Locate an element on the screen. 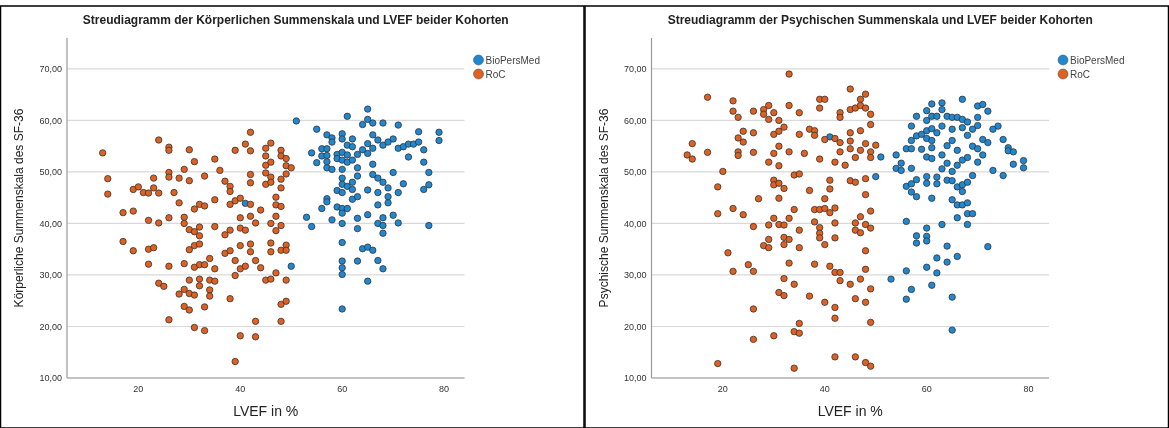 The height and width of the screenshot is (428, 1169). y-axis-title: Psychische Summenskala des SF-36 is located at coordinates (603, 208).